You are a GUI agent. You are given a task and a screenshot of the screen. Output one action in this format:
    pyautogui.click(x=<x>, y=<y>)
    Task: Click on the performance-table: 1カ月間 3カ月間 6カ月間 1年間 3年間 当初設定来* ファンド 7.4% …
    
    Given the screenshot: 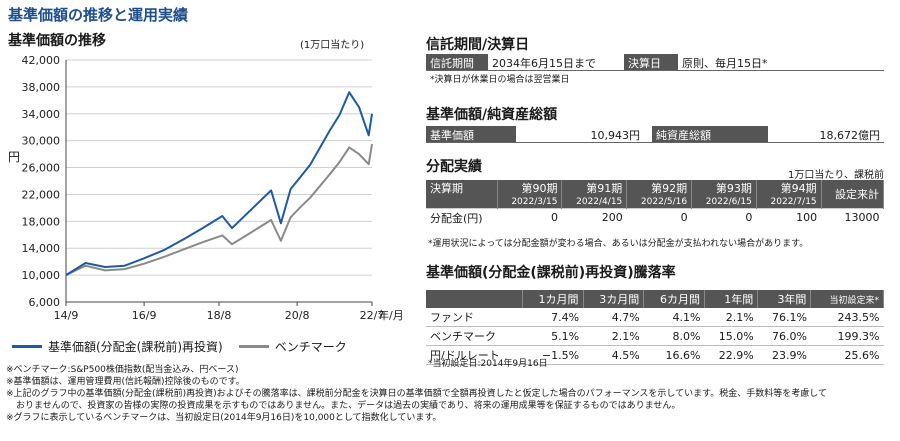 What is the action you would take?
    pyautogui.click(x=655, y=327)
    